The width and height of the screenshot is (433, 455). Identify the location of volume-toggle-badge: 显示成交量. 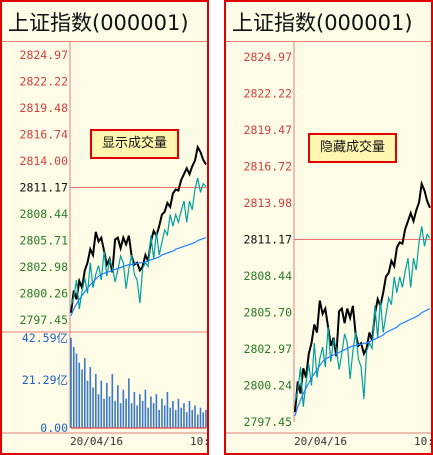
(135, 144).